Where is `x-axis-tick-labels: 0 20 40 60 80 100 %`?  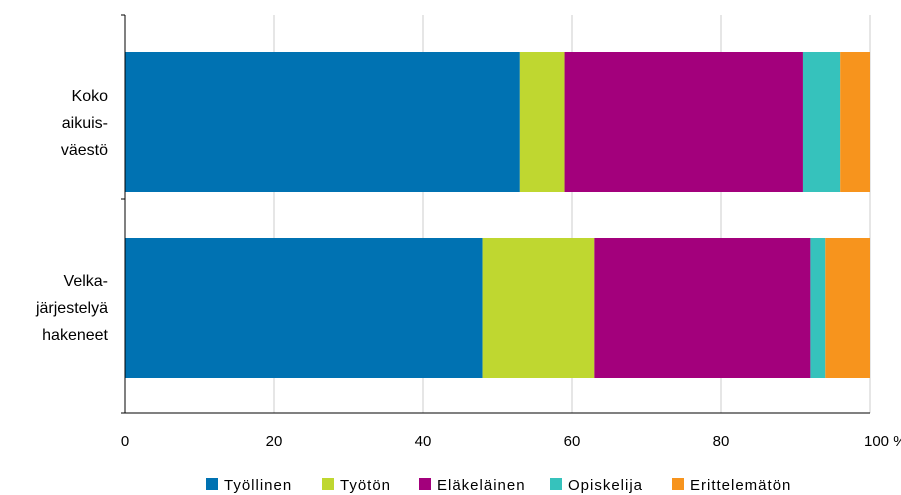 x-axis-tick-labels: 0 20 40 60 80 100 % is located at coordinates (511, 441).